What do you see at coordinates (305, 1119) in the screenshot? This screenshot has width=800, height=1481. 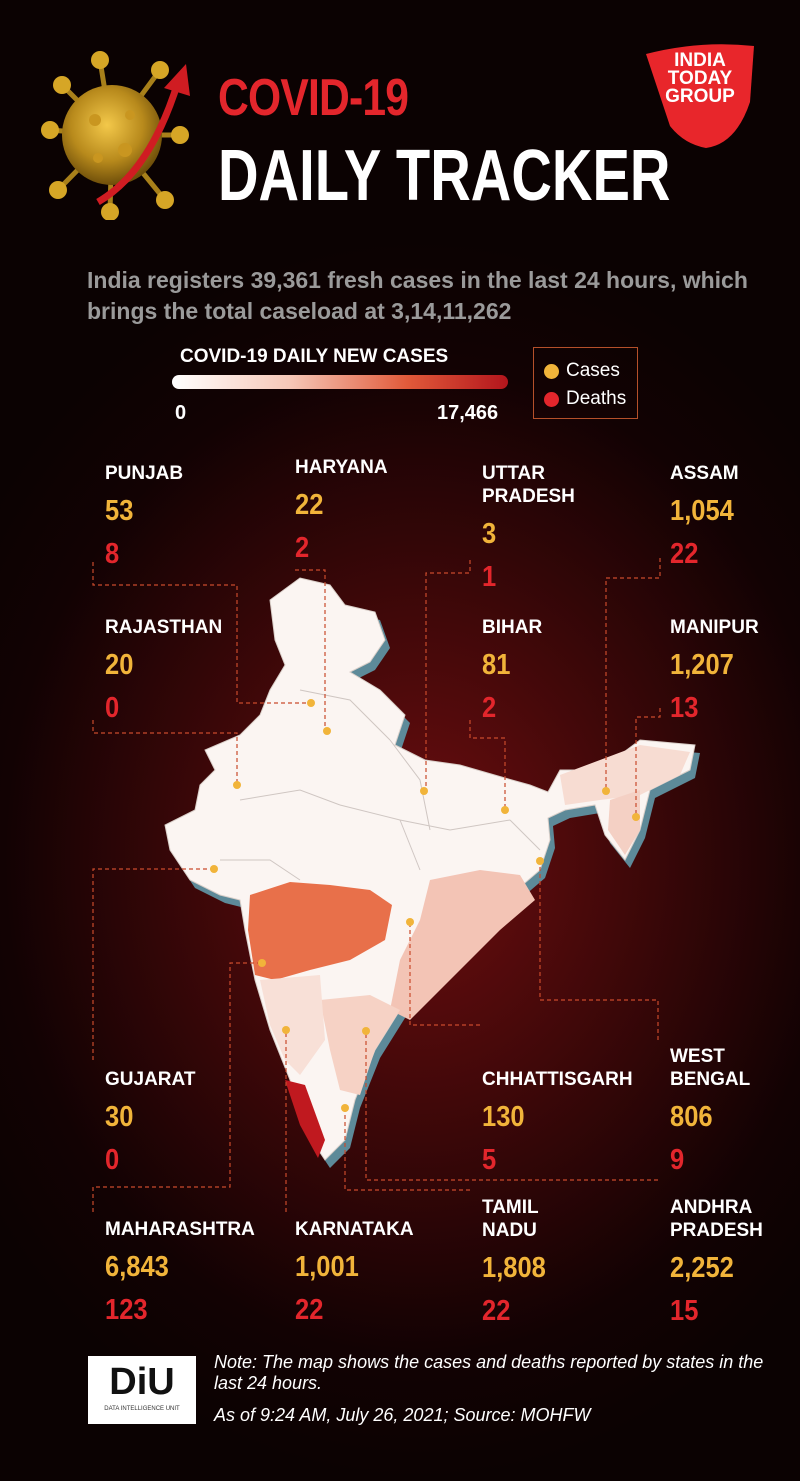 I see `kerala-region` at bounding box center [305, 1119].